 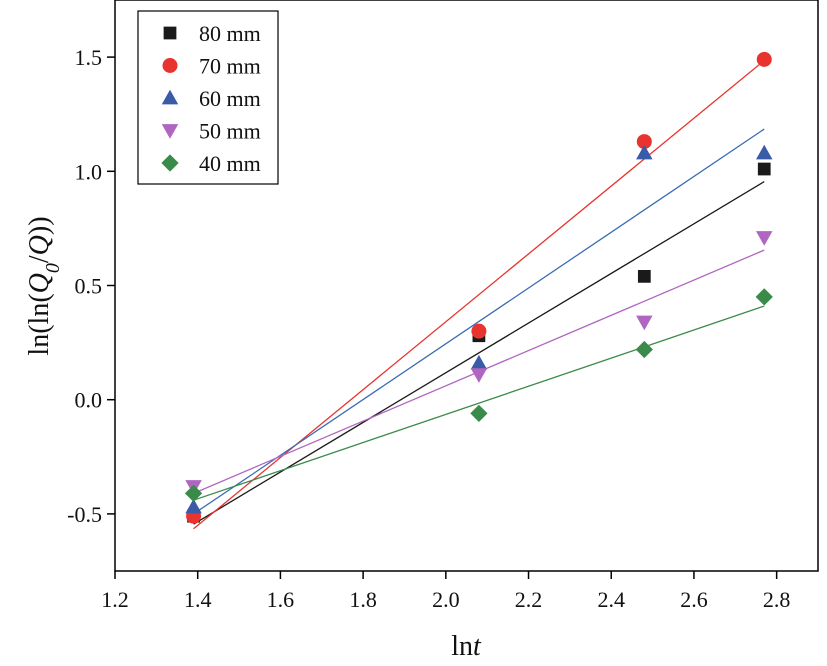 What do you see at coordinates (89, 400) in the screenshot?
I see `y-tick-label: 0.0` at bounding box center [89, 400].